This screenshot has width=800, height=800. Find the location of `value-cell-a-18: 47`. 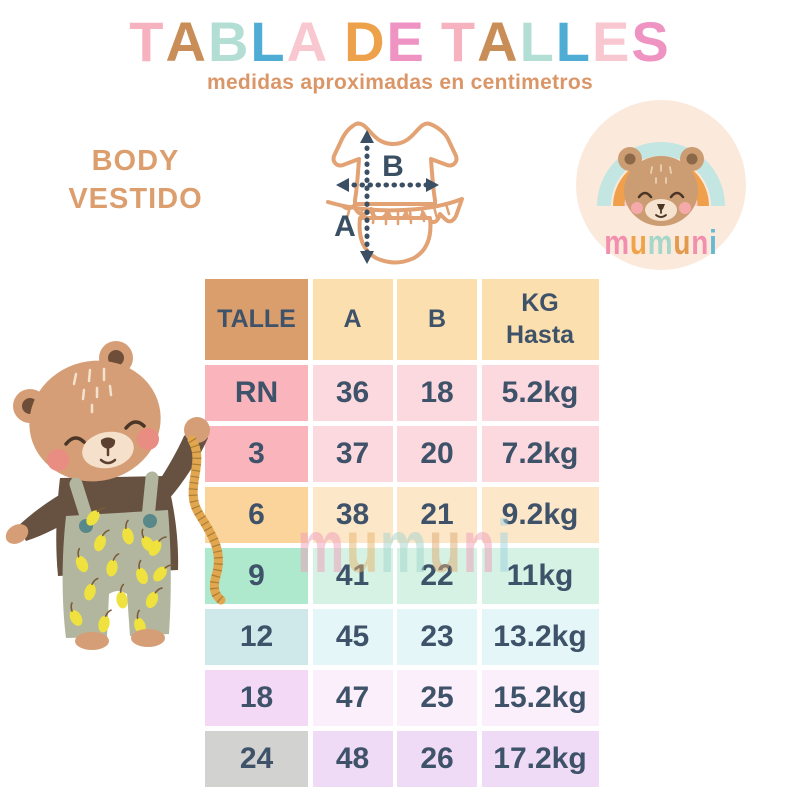

value-cell-a-18: 47 is located at coordinates (352, 697).